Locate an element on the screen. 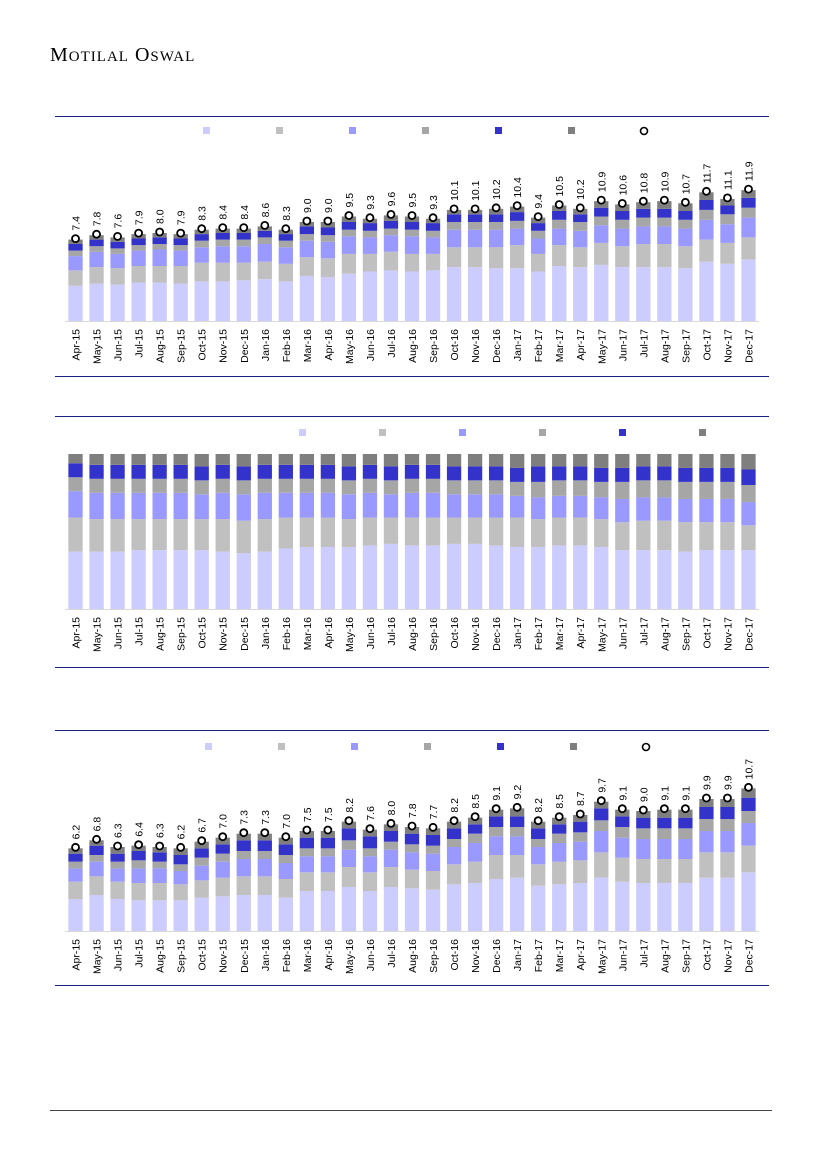 This screenshot has height=1169, width=827. chart-2-x-tick-label: Apr-16 is located at coordinates (329, 633).